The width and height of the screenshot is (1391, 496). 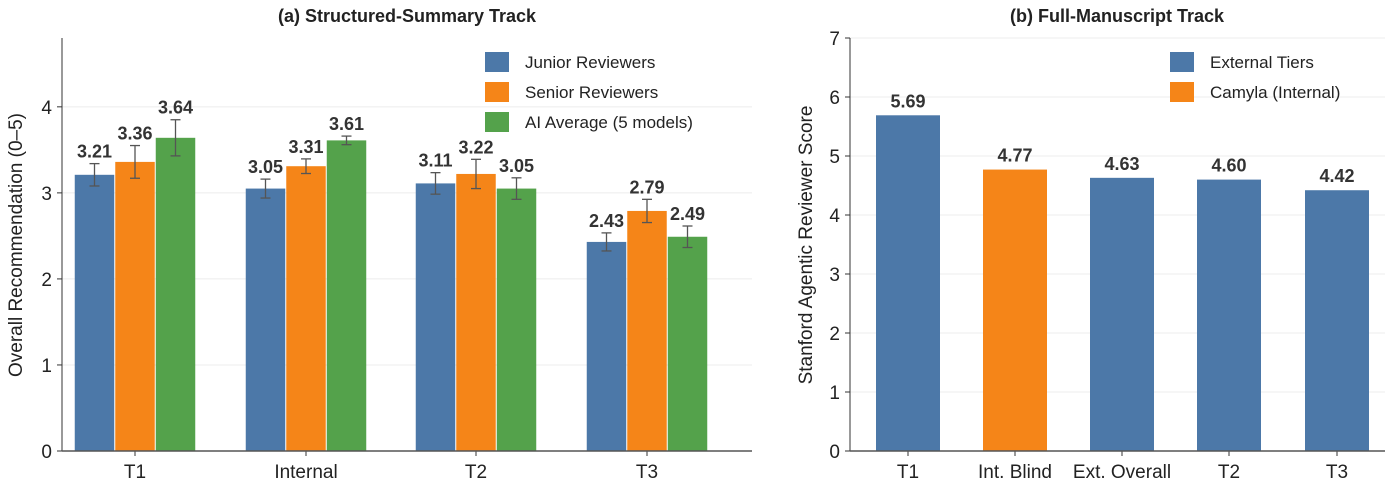 I want to click on chart-a-ytick-label: 1, so click(x=46, y=366).